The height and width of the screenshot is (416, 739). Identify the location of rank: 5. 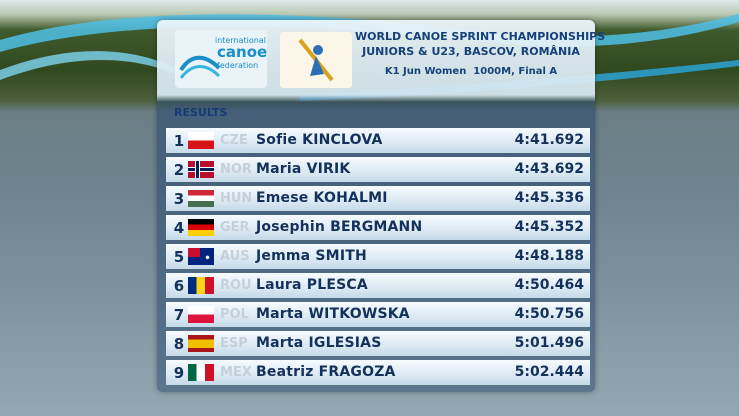
(179, 257).